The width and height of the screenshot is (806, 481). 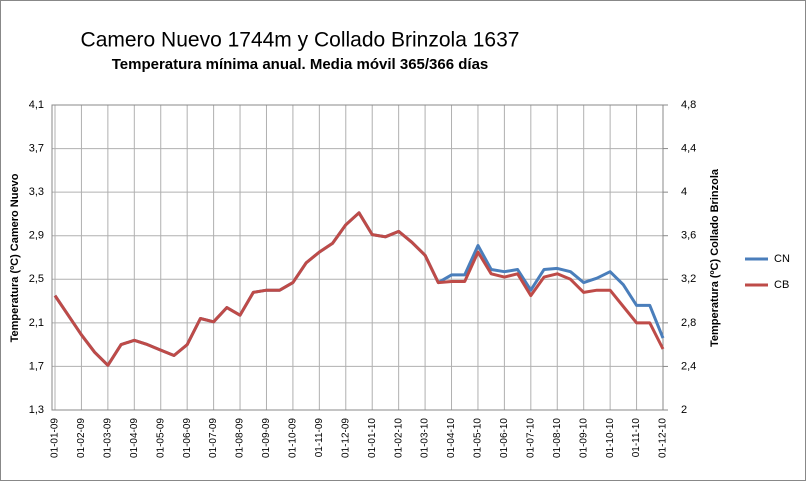 I want to click on y-tick-label: 2,5, so click(x=36, y=279).